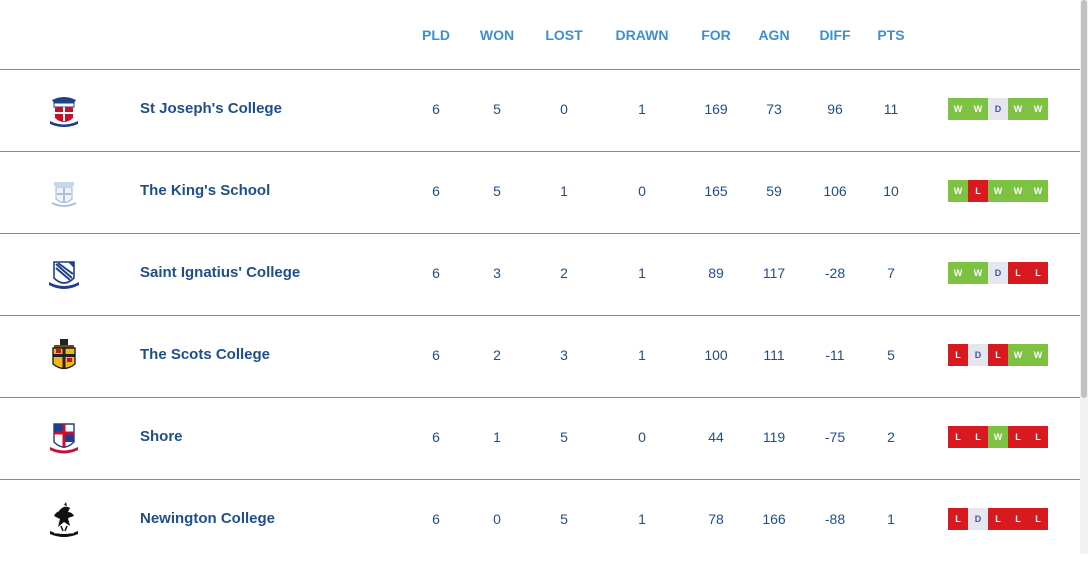 The height and width of the screenshot is (561, 1088). I want to click on scrollbar-track, so click(1084, 277).